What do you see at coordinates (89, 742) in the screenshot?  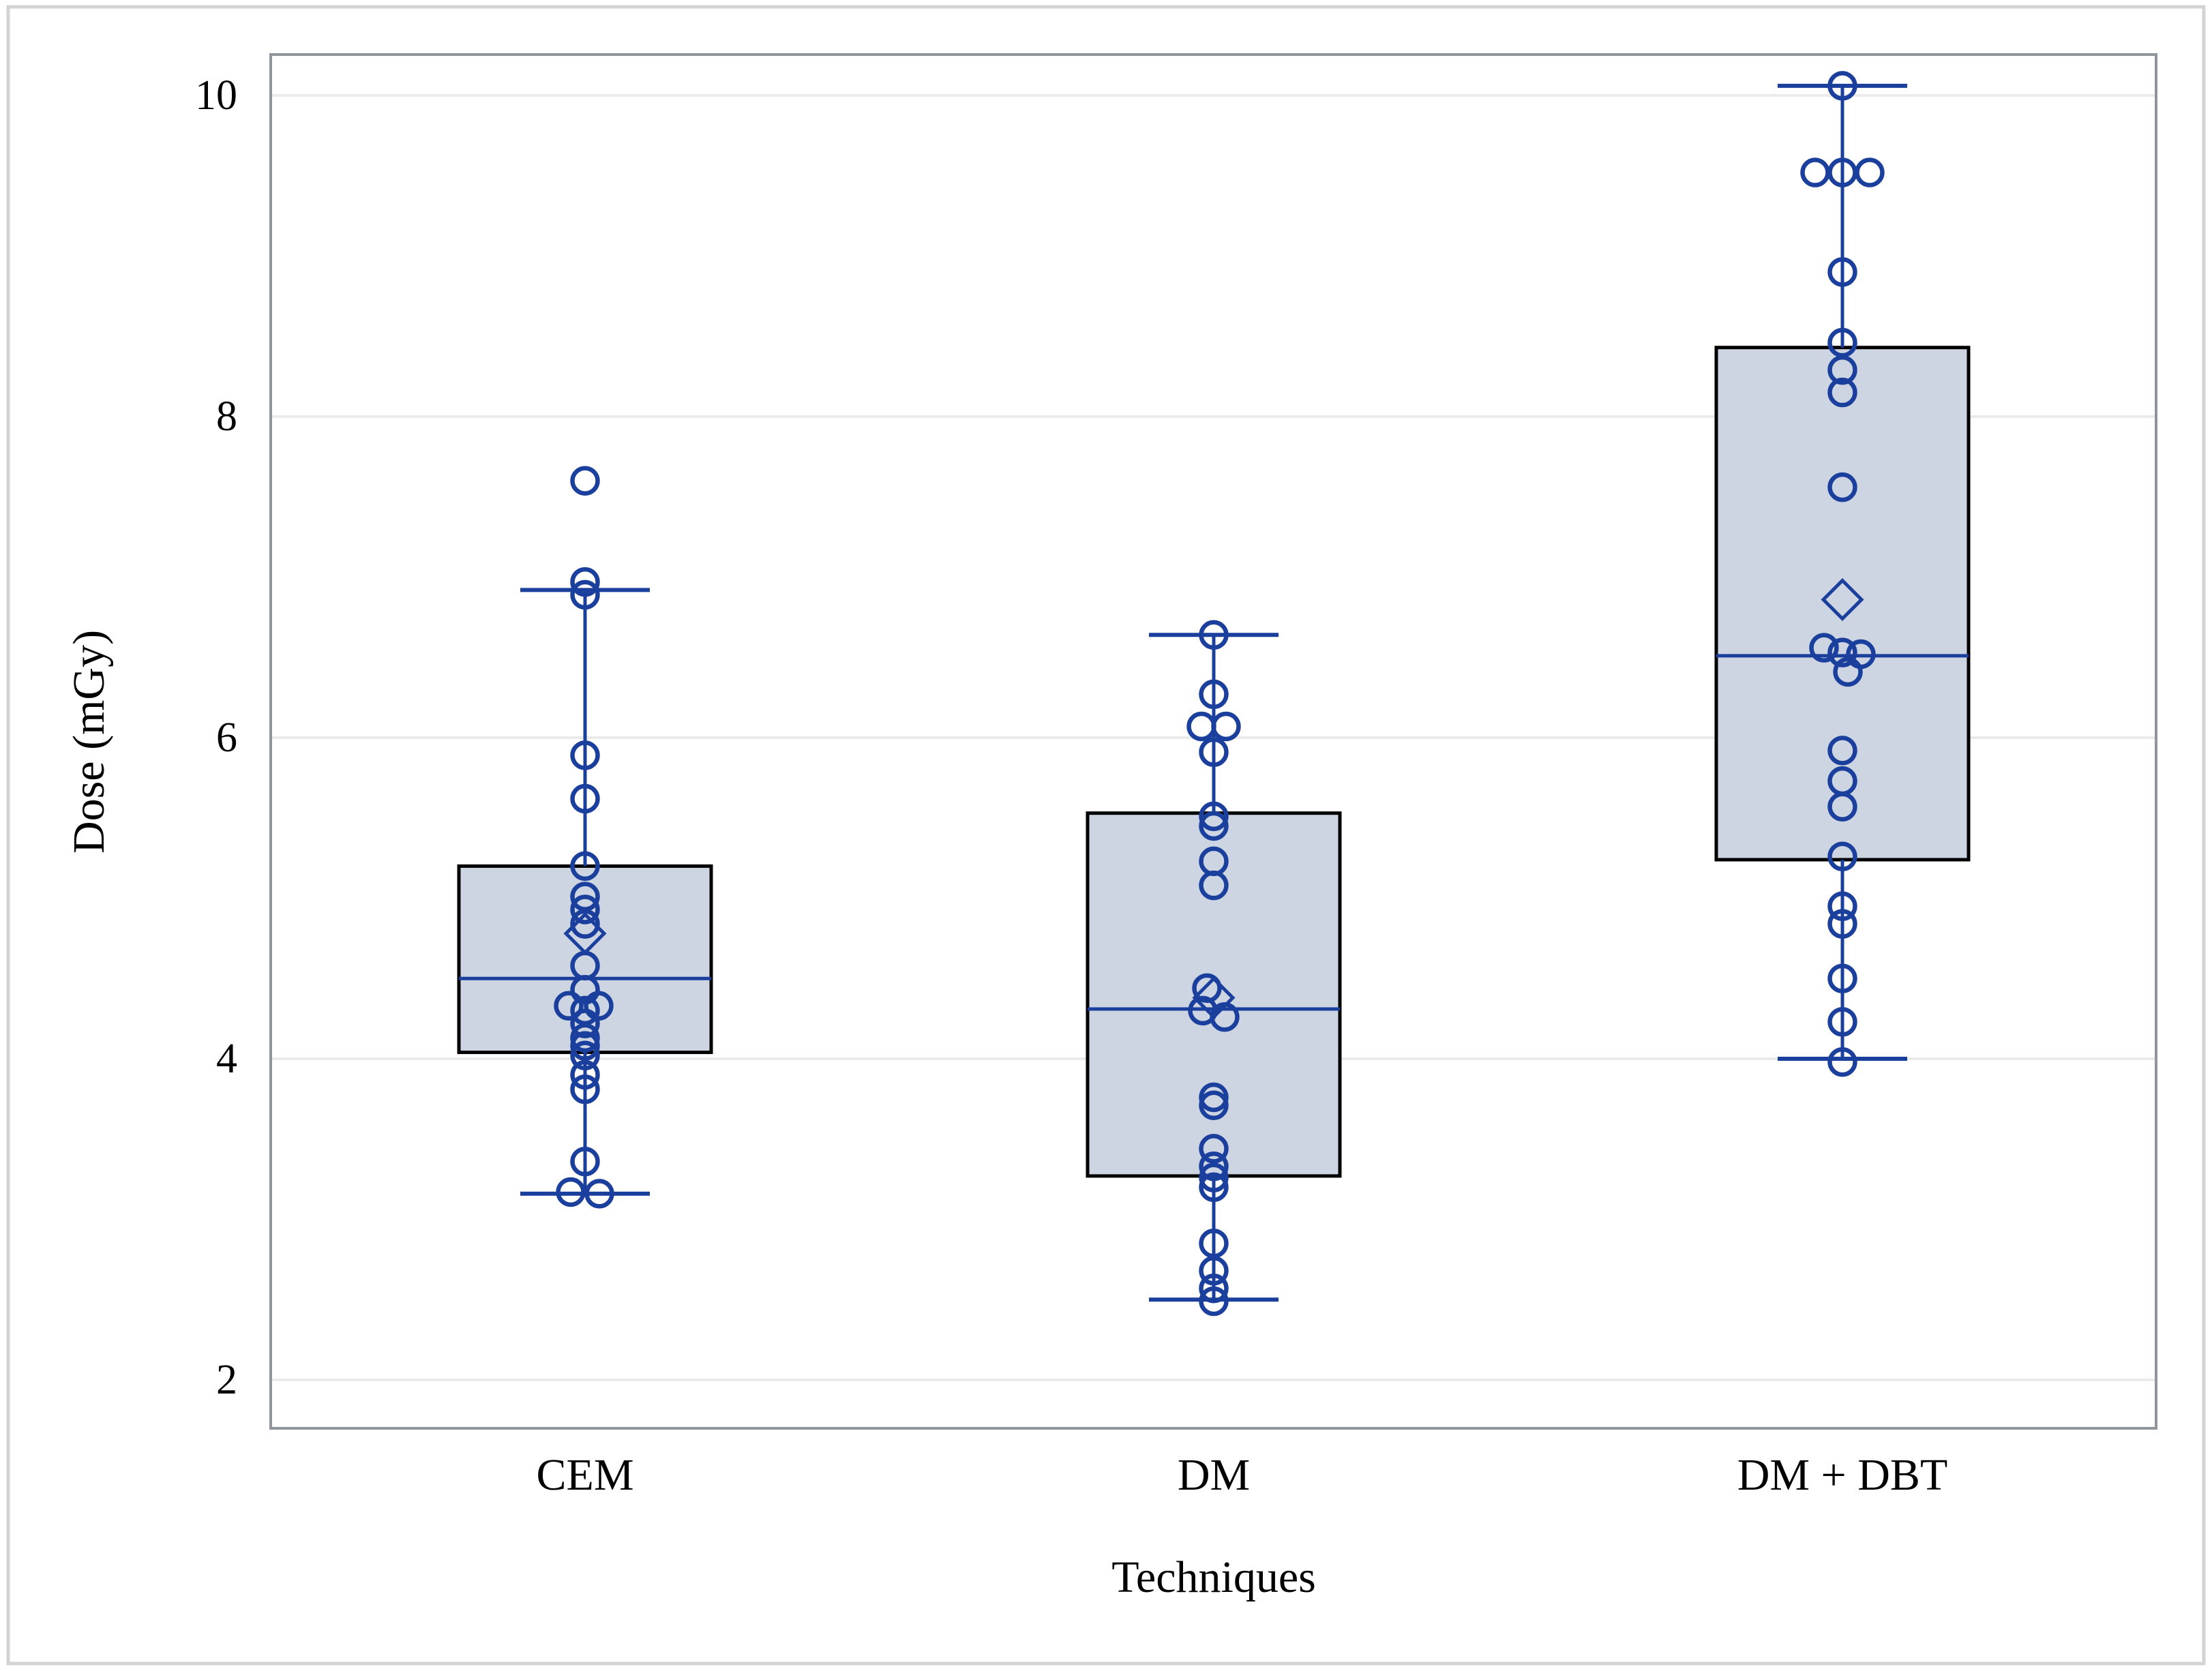 I see `y-axis-title: Dose (mGy)` at bounding box center [89, 742].